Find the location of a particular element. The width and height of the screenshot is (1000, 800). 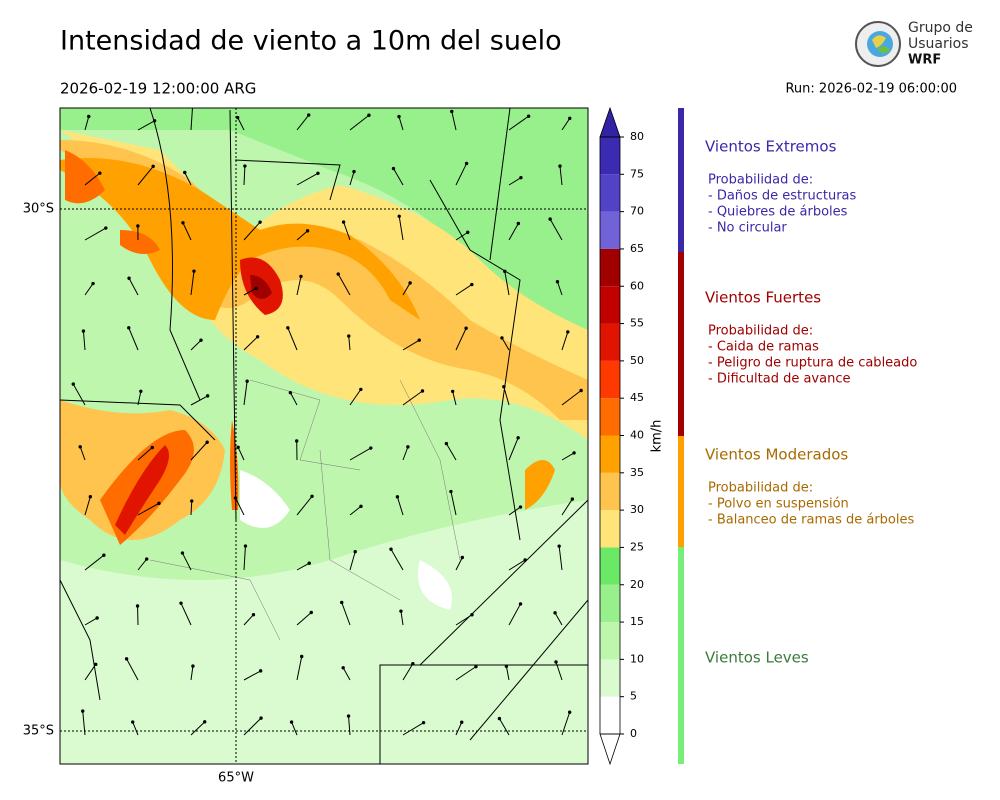

colorbar-tick-label: 75 is located at coordinates (637, 173).